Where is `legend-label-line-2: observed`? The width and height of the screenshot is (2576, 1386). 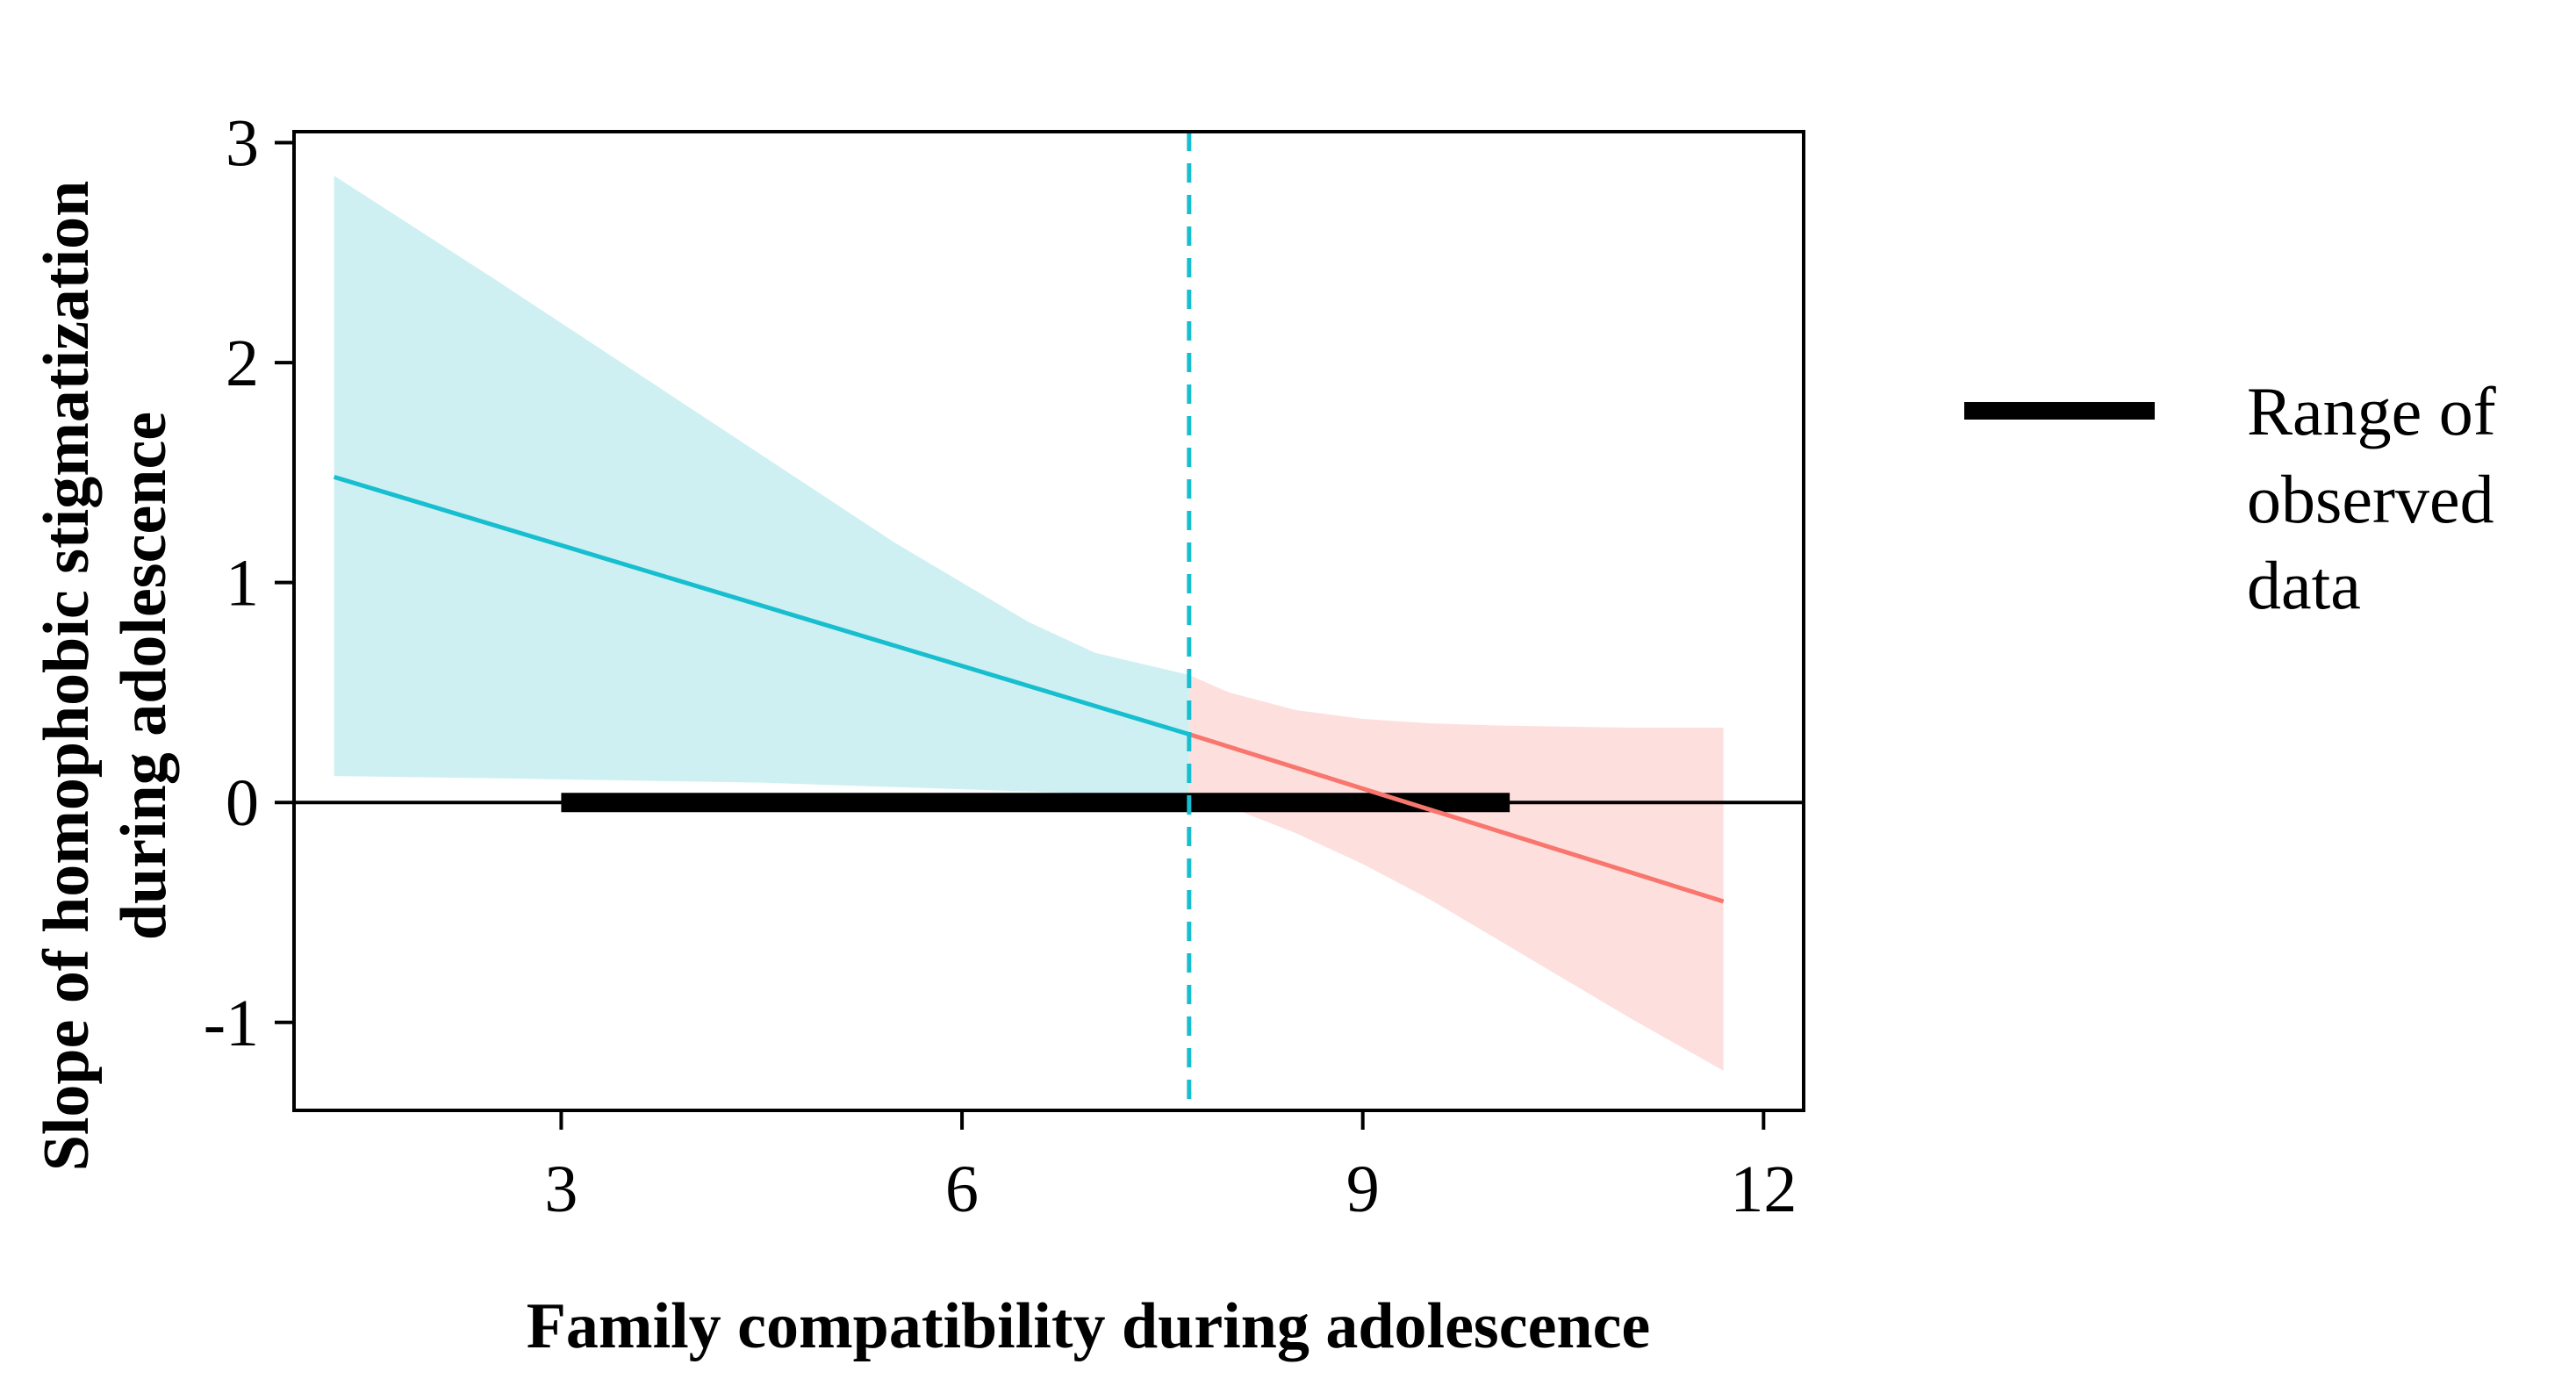
legend-label-line-2: observed is located at coordinates (2370, 499).